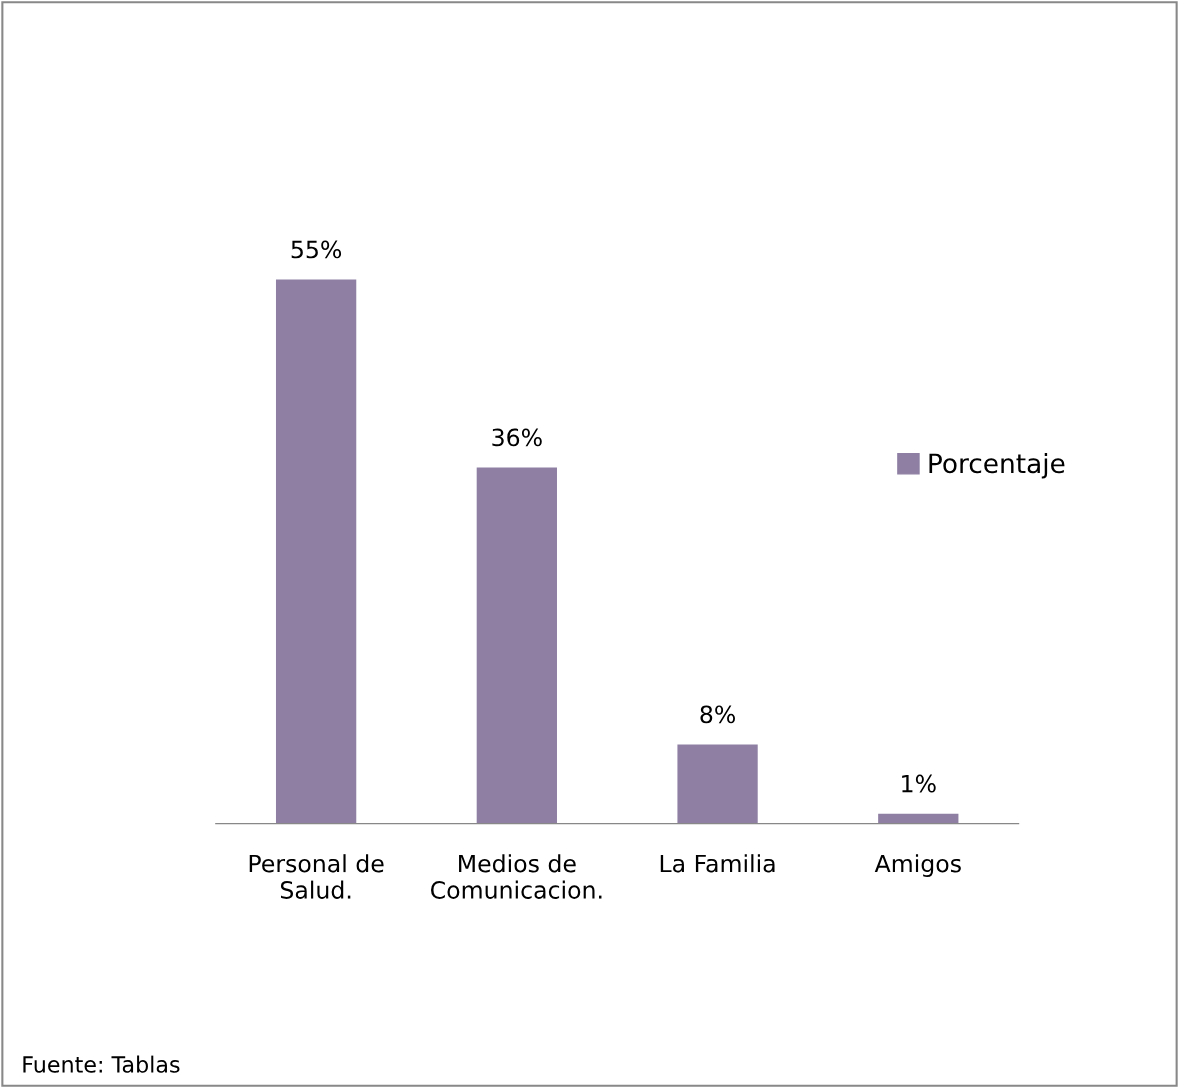  What do you see at coordinates (516, 876) in the screenshot?
I see `x-tick-label: Medios de Comunicacion.` at bounding box center [516, 876].